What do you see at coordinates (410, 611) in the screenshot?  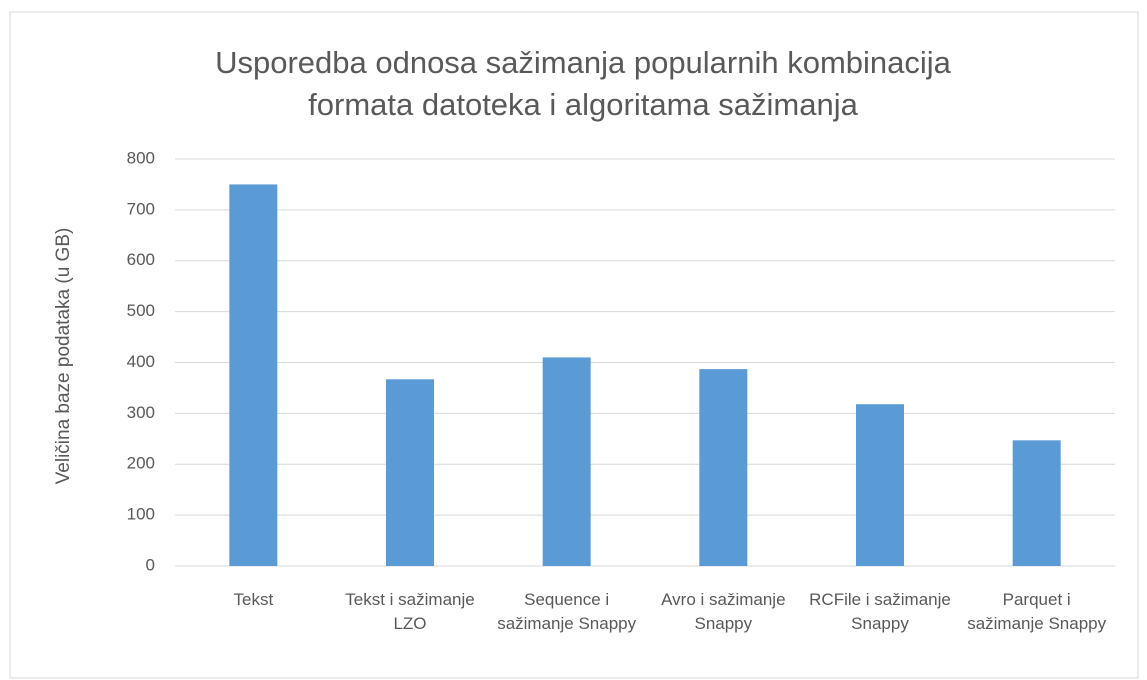 I see `x-tick-label: Tekst i sažimanje LZO` at bounding box center [410, 611].